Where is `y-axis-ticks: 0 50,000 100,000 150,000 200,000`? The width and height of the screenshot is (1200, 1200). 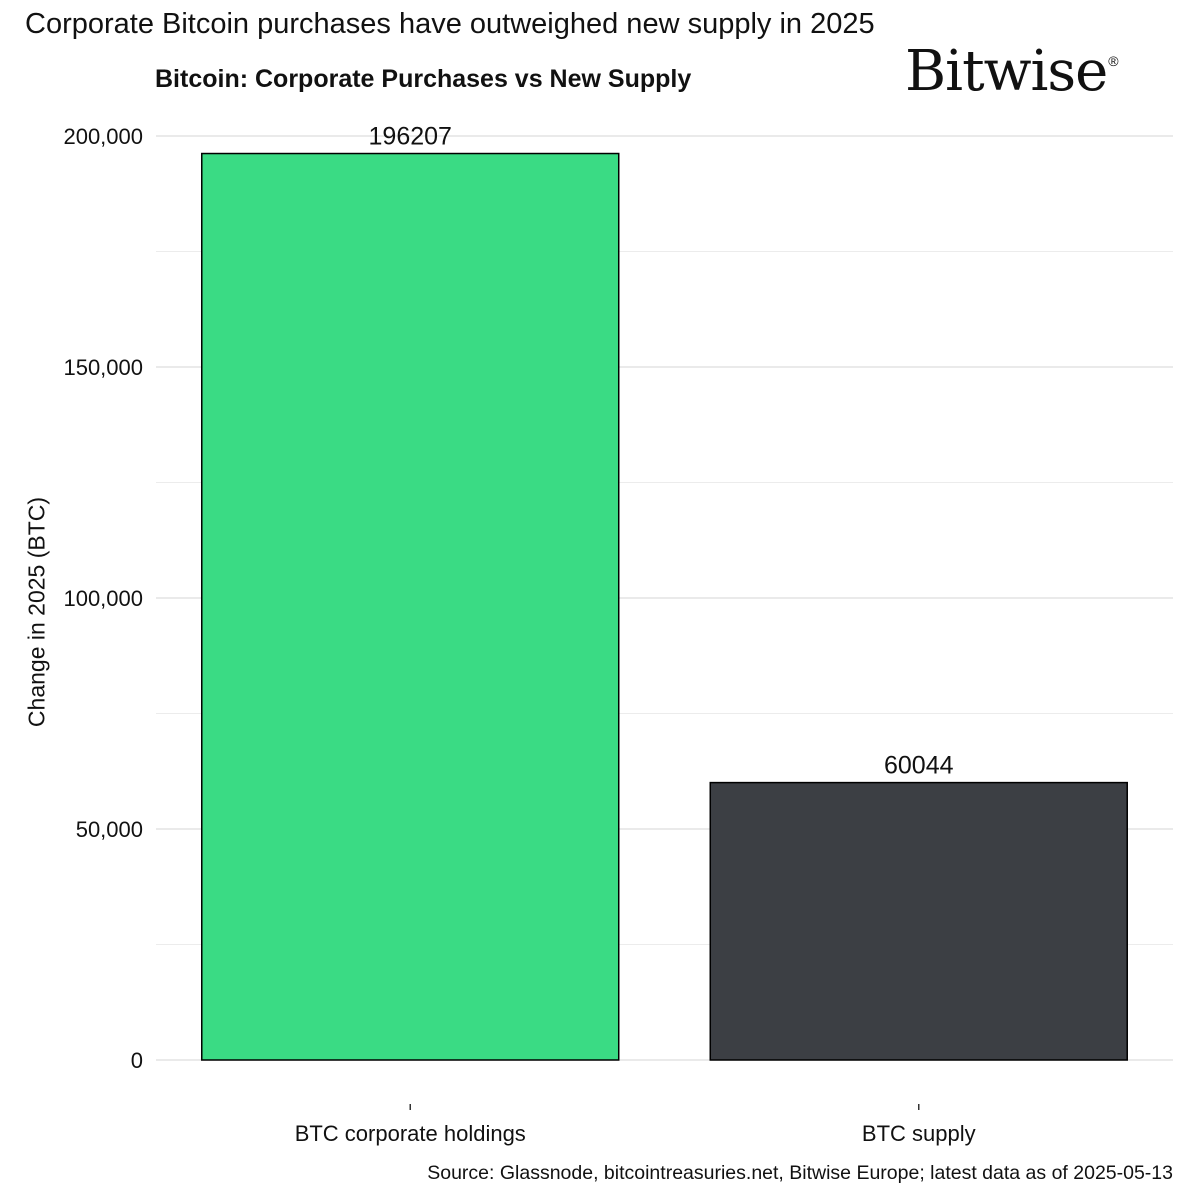 y-axis-ticks: 0 50,000 100,000 150,000 200,000 is located at coordinates (103, 598).